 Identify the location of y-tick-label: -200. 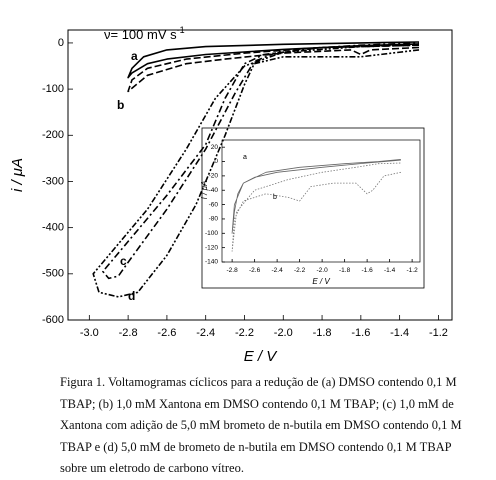
(53, 135).